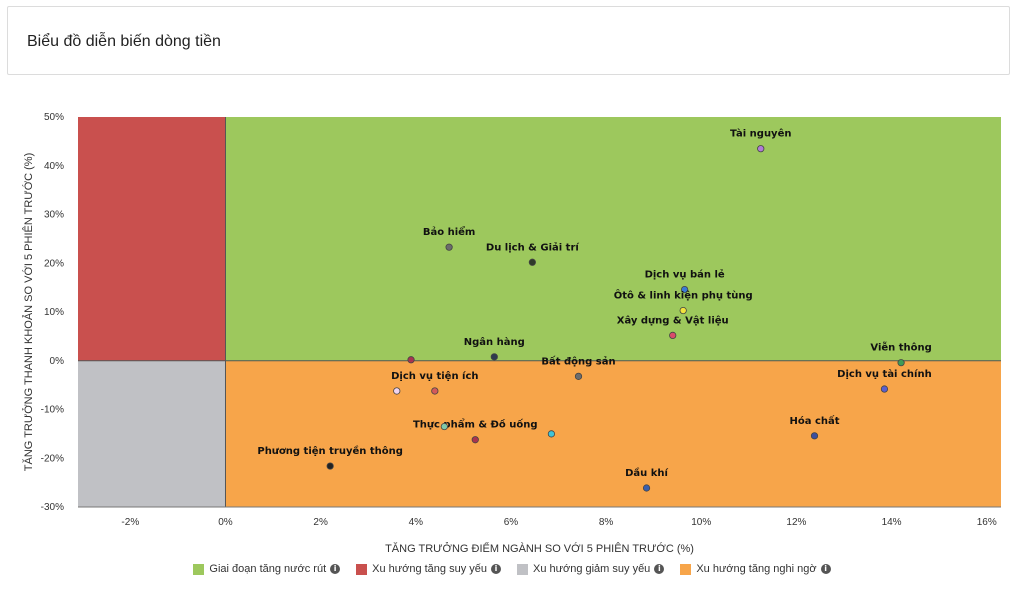  I want to click on legend-item: Xu hướng giảm suy yếu i, so click(591, 569).